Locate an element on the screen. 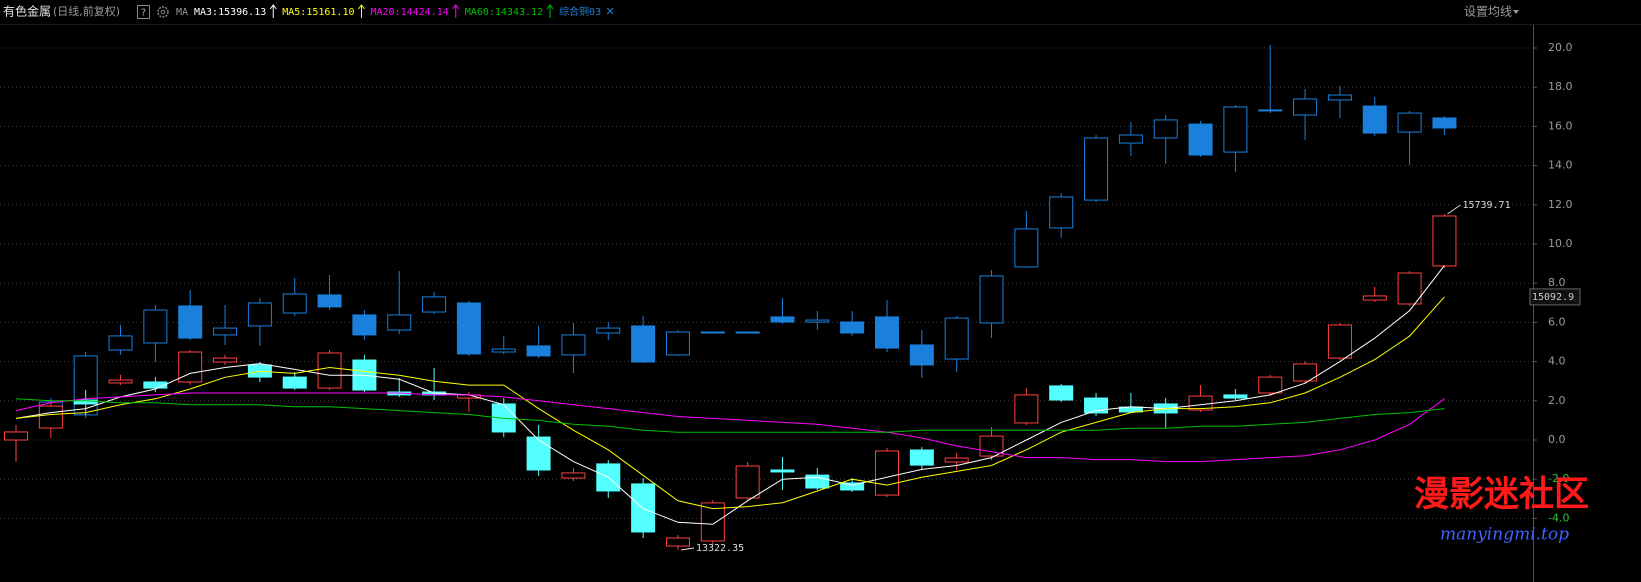 The height and width of the screenshot is (582, 1641). last-price-label: 15092.9 is located at coordinates (1553, 297).